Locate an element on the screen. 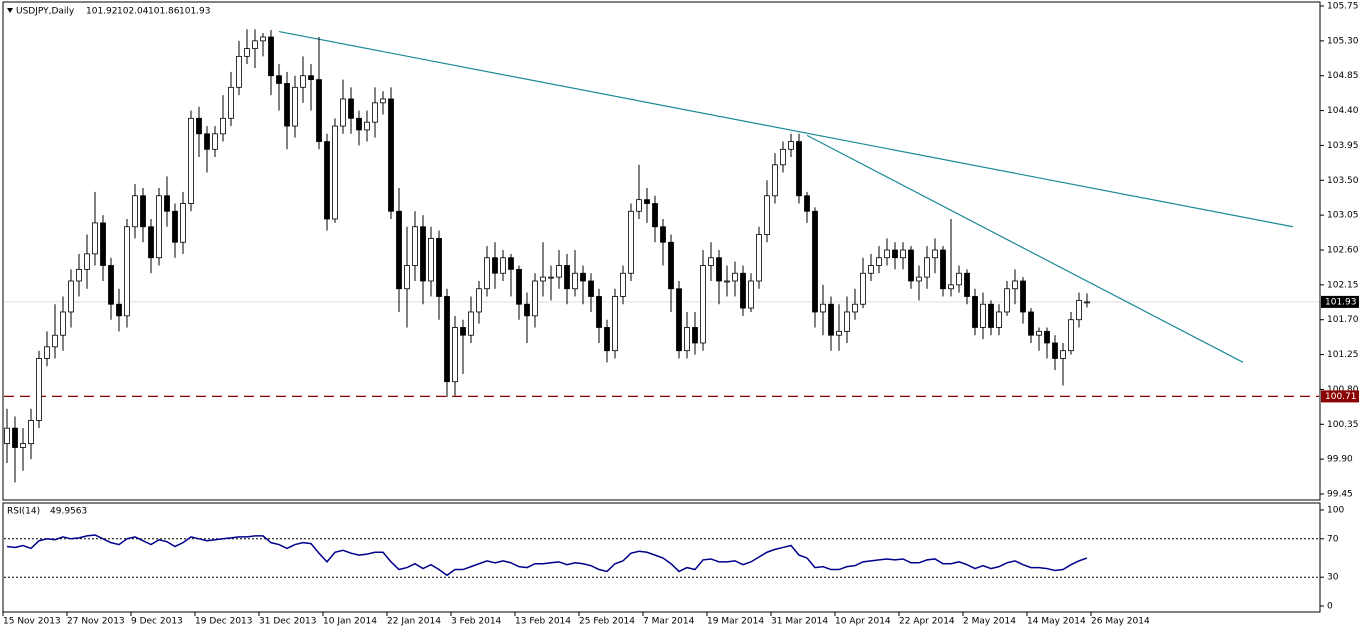 The width and height of the screenshot is (1362, 630). y-tick-label: 103.95 is located at coordinates (1343, 146).